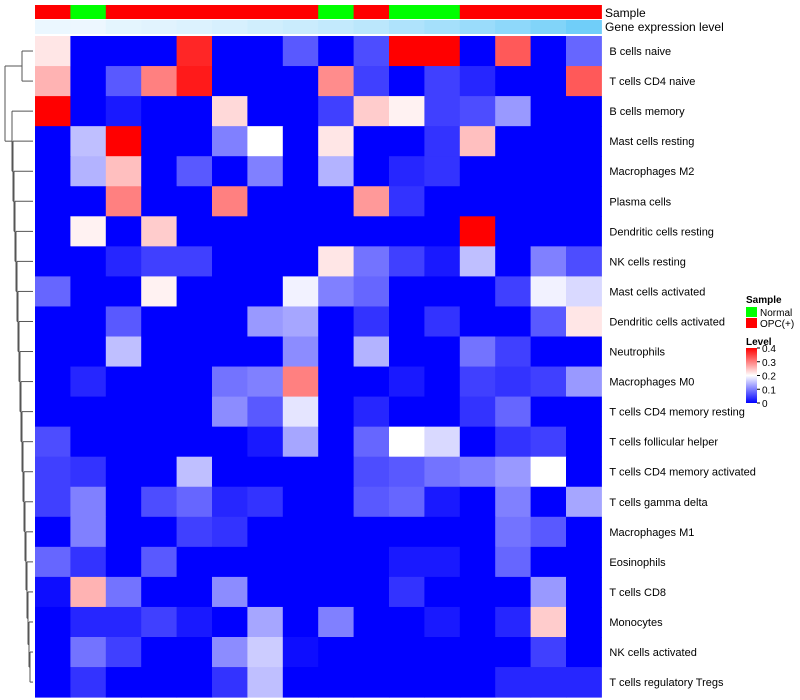 This screenshot has height=700, width=800. Describe the element at coordinates (477, 592) in the screenshot. I see `heatmap-cell-r18-c12` at that location.